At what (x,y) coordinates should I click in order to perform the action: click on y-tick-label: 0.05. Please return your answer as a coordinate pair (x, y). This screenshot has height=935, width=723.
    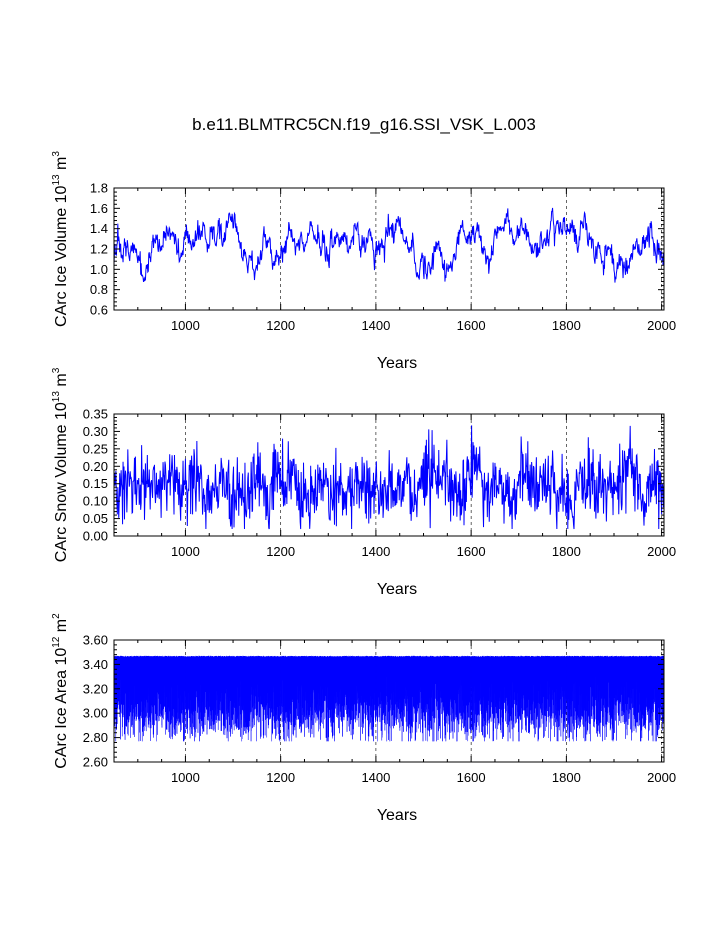
    Looking at the image, I should click on (95, 518).